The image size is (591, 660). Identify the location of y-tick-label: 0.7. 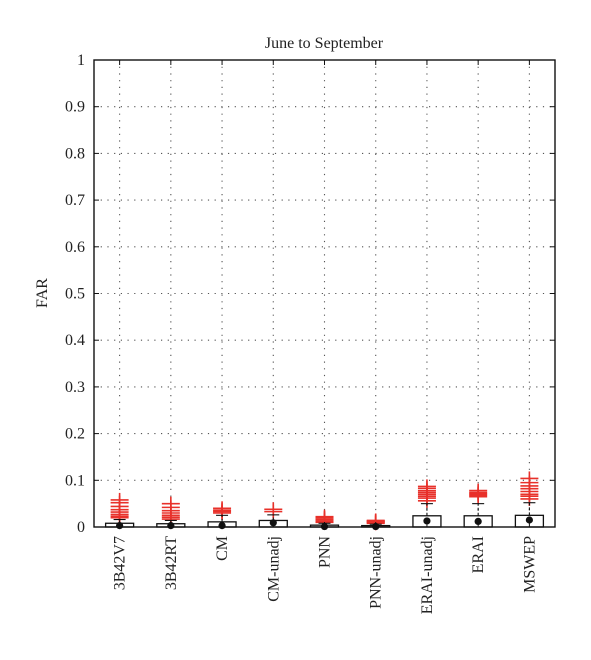
(75, 200).